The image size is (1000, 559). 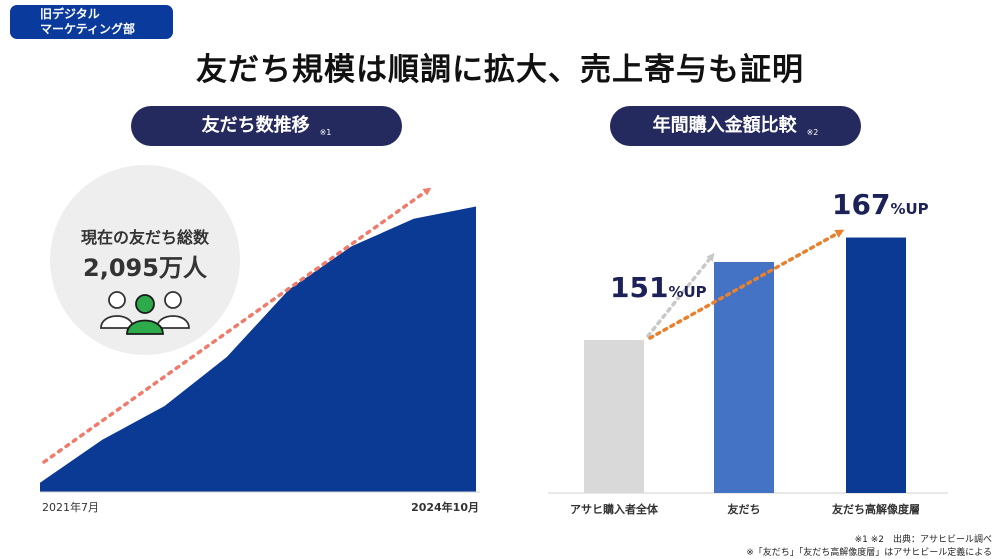 I want to click on orange-up-arrow, so click(x=746, y=284).